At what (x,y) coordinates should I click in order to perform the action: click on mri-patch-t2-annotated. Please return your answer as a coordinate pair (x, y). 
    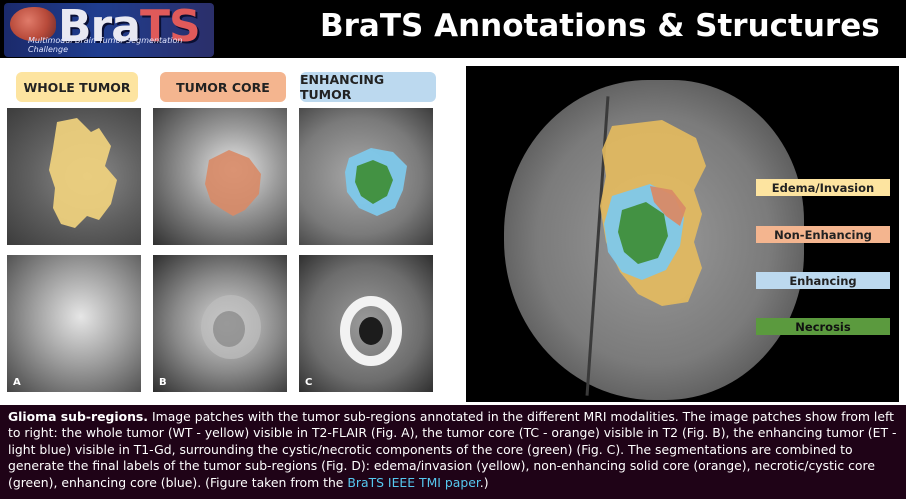
    Looking at the image, I should click on (220, 176).